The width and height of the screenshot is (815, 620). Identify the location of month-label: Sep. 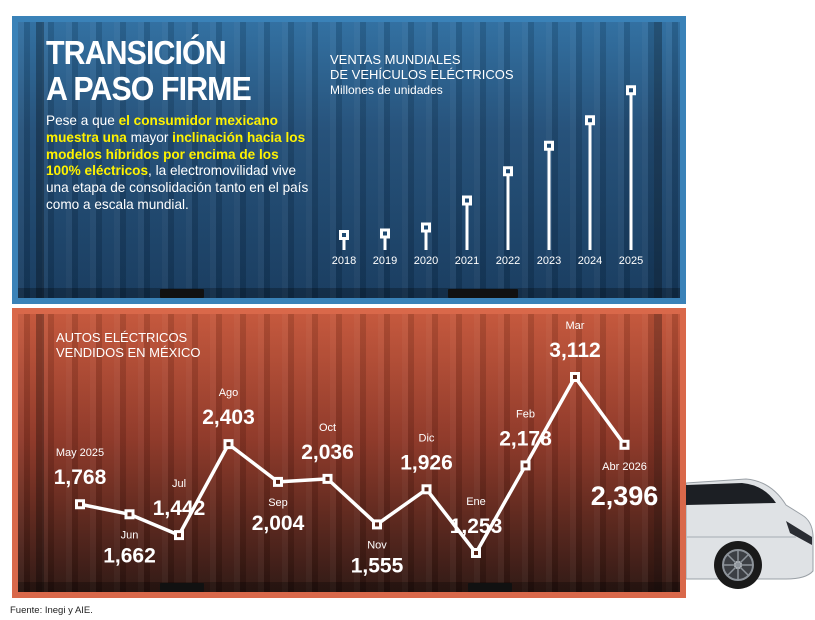
(278, 503).